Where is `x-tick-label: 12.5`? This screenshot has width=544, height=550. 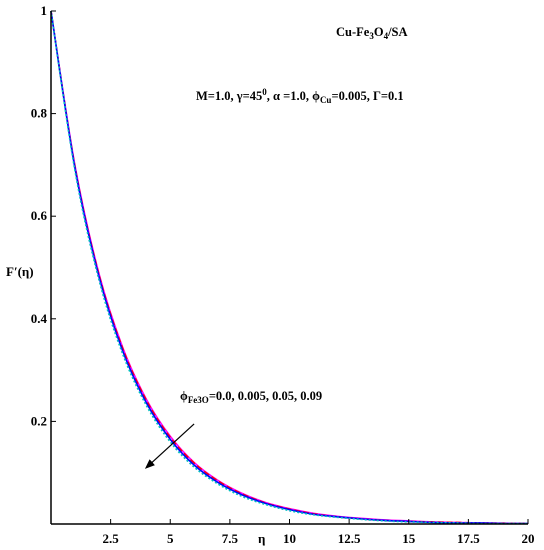
x-tick-label: 12.5 is located at coordinates (349, 538).